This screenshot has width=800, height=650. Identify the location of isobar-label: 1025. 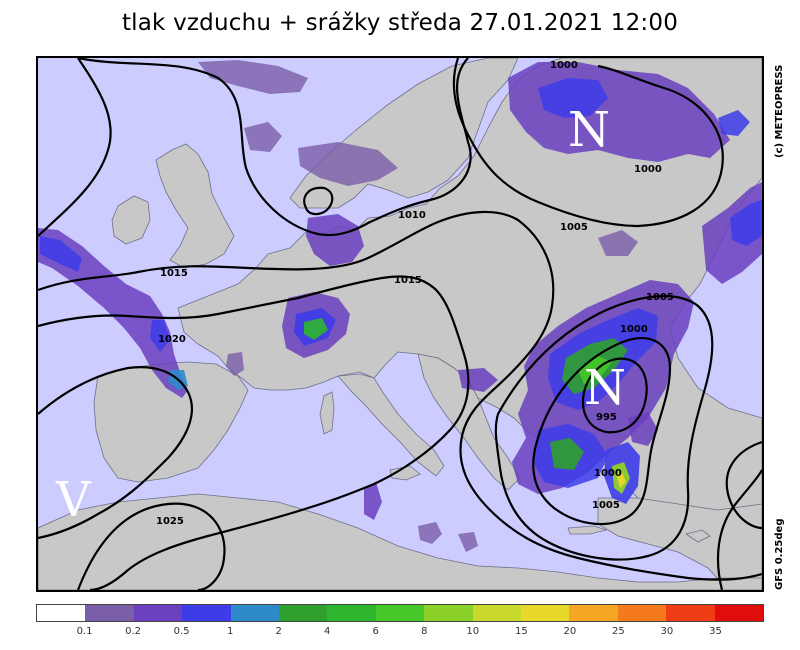
(170, 521).